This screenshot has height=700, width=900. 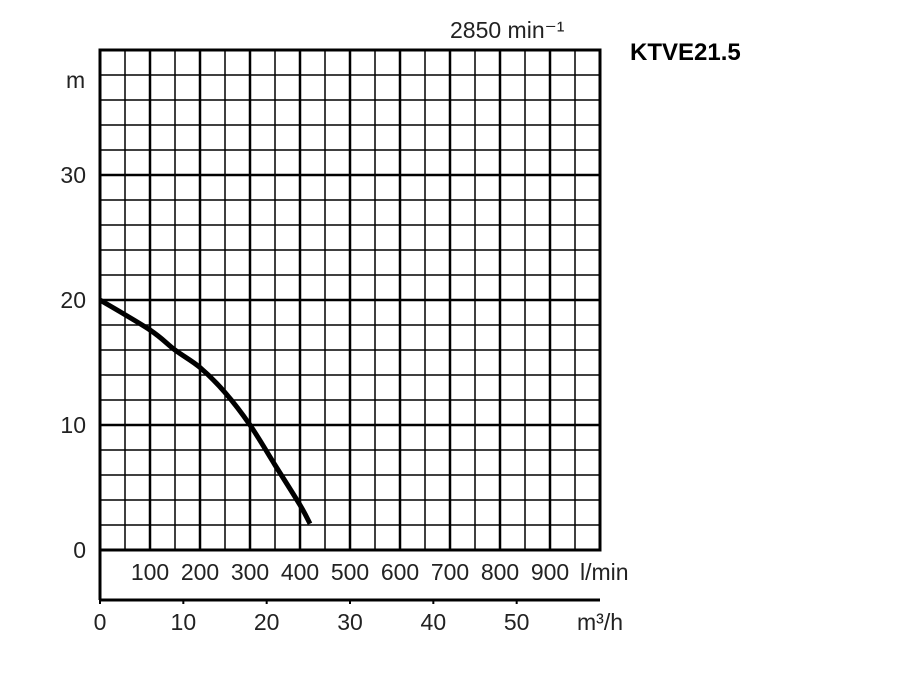 I want to click on x-tick-label: 100, so click(x=150, y=572).